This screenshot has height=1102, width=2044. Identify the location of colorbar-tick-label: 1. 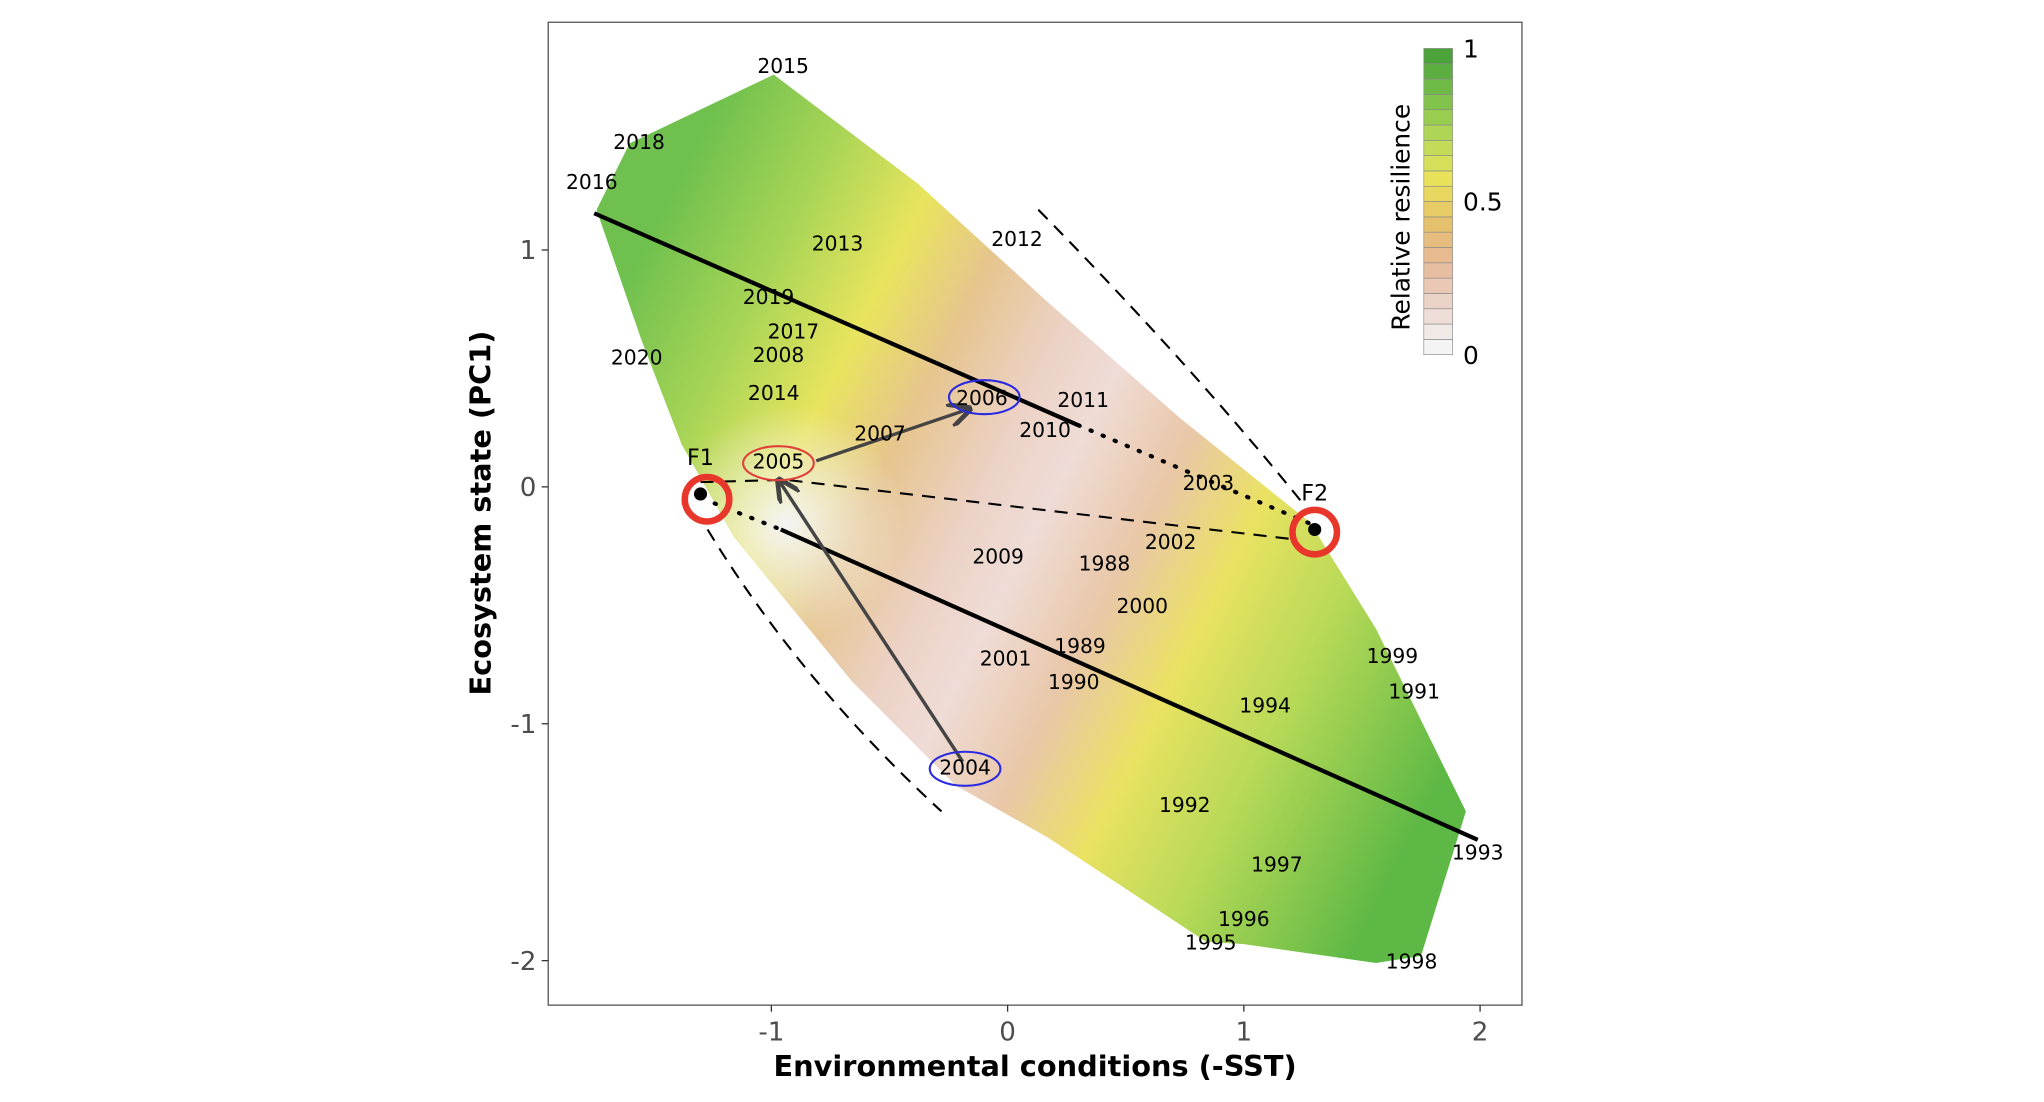
(1471, 49).